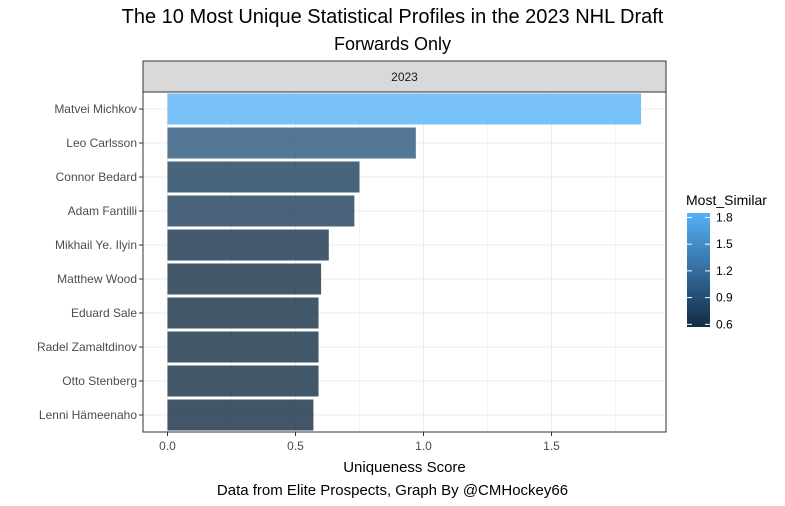  I want to click on y-tick-label: Lenni Hämeenaho, so click(88, 415).